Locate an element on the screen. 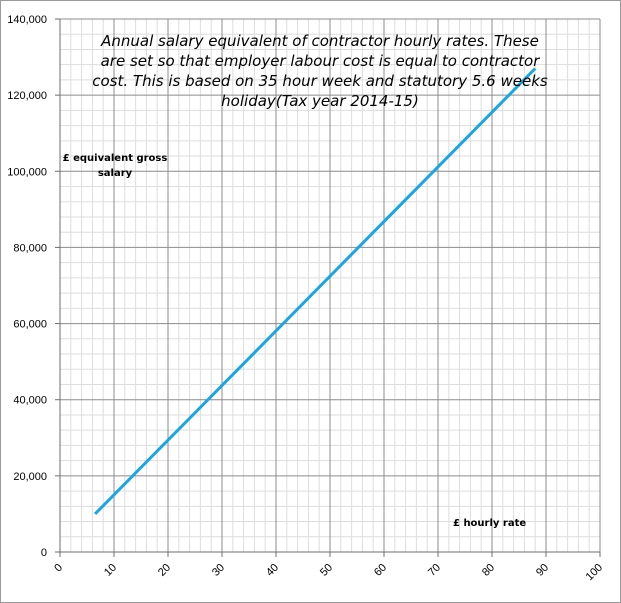 This screenshot has width=621, height=603. x-tick-label: 90 is located at coordinates (542, 570).